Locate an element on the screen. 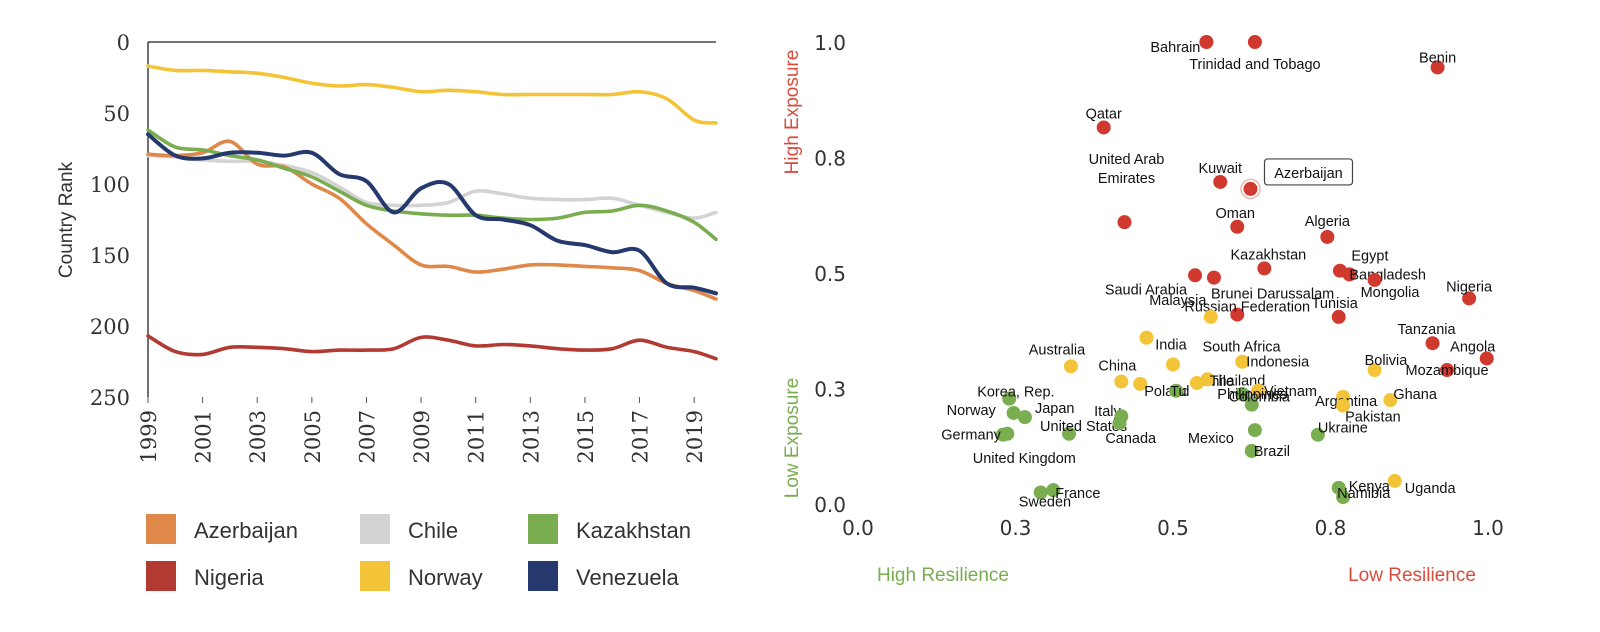 Image resolution: width=1600 pixels, height=632 pixels. point-label: South Africa is located at coordinates (1241, 348).